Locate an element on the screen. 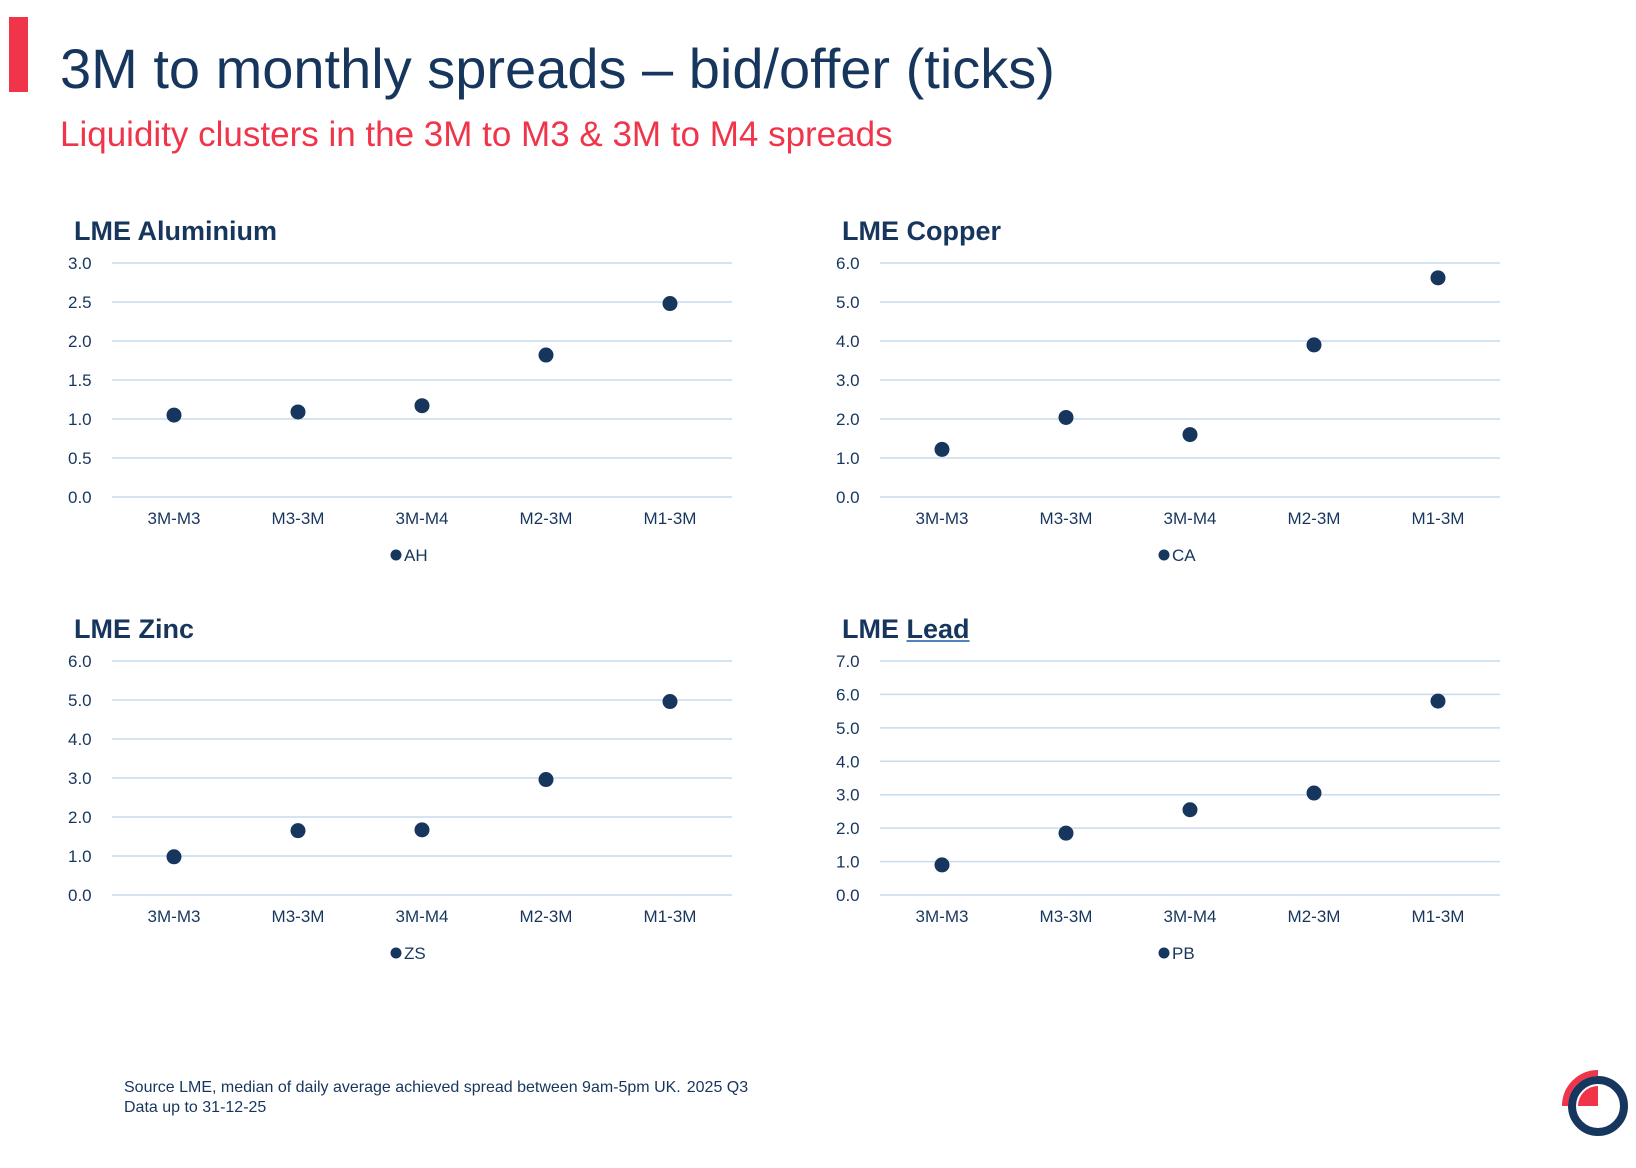  chart-title-prefix: LME is located at coordinates (870, 629).